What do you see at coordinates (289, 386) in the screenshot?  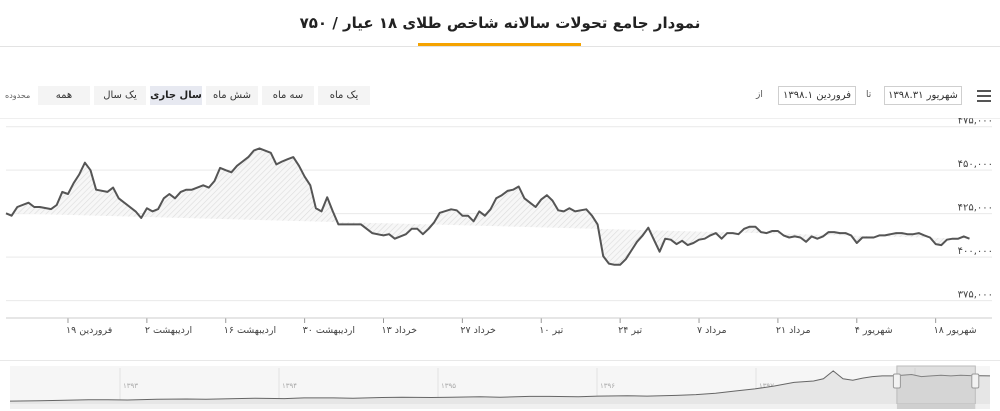 I see `navigator-year-label: ۱۳۹۴` at bounding box center [289, 386].